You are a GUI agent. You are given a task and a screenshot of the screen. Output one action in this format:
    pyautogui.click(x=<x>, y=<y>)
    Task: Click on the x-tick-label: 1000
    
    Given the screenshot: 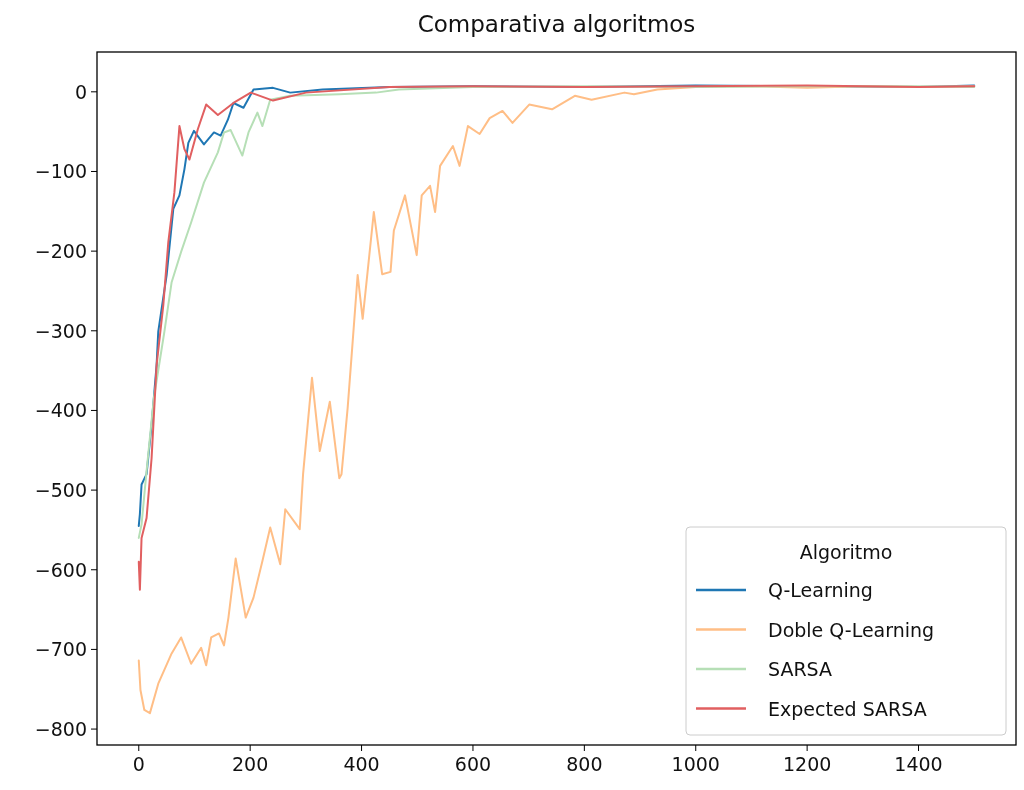 What is the action you would take?
    pyautogui.click(x=695, y=764)
    